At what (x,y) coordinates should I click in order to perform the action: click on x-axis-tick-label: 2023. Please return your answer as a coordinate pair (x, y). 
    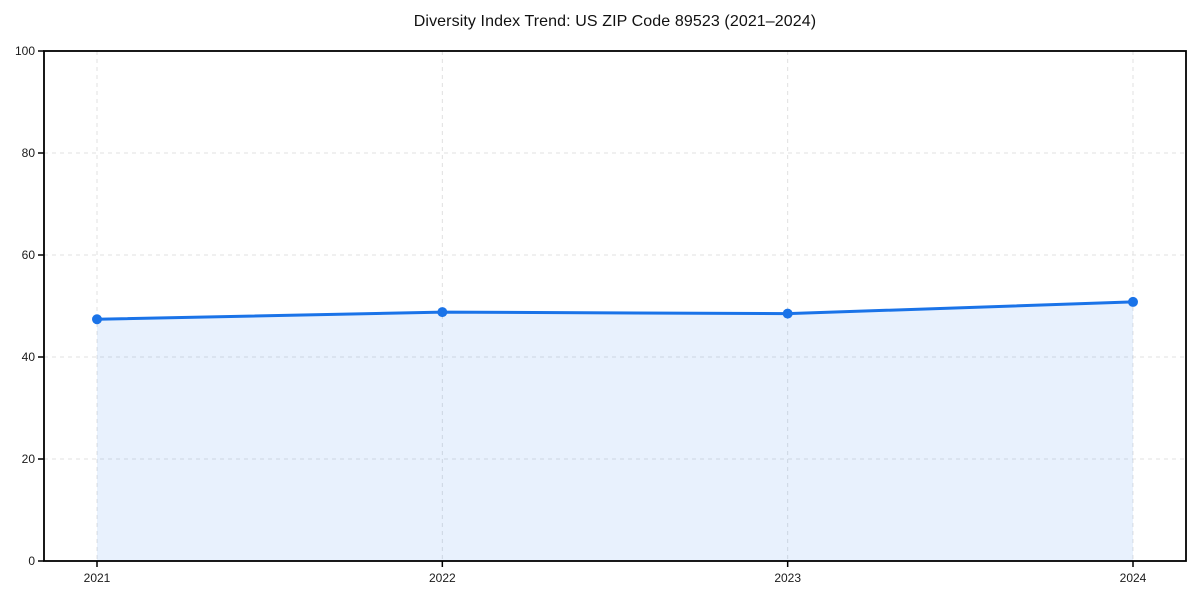
    Looking at the image, I should click on (787, 578).